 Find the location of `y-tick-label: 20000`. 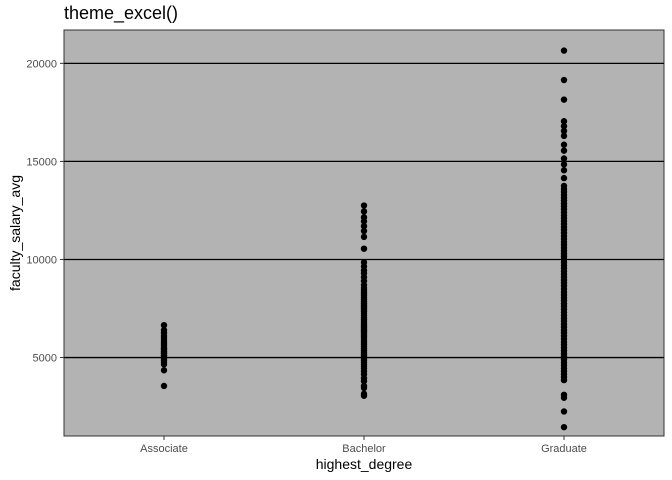

y-tick-label: 20000 is located at coordinates (41, 64).